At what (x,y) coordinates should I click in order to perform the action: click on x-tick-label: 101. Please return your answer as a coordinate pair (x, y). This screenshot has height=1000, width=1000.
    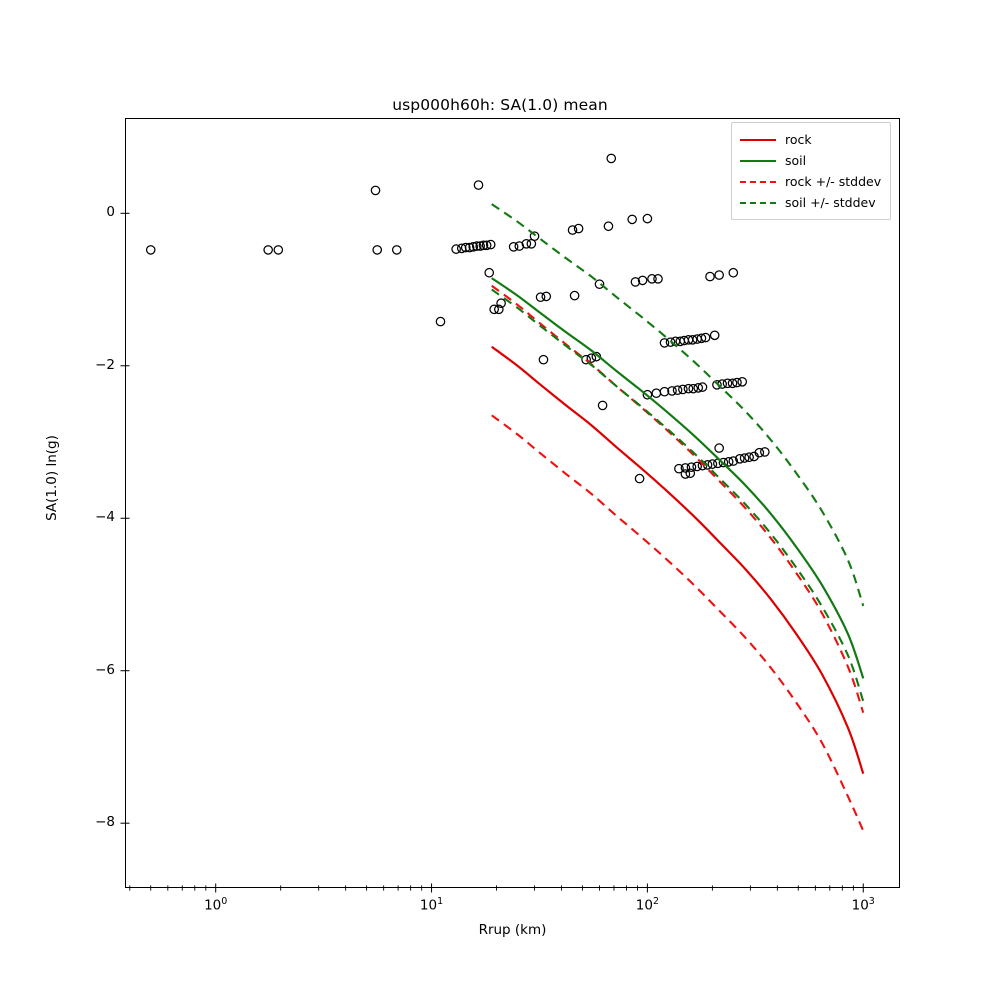
    Looking at the image, I should click on (431, 905).